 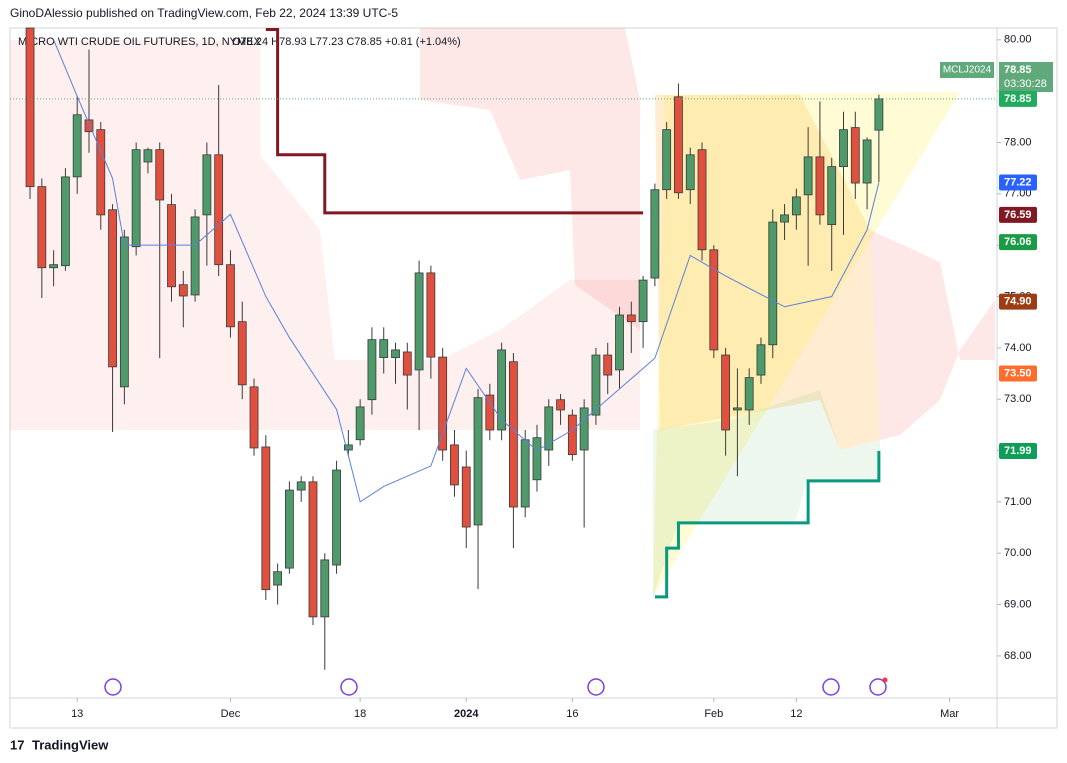 I want to click on x-tick-label: Mar, so click(x=949, y=714).